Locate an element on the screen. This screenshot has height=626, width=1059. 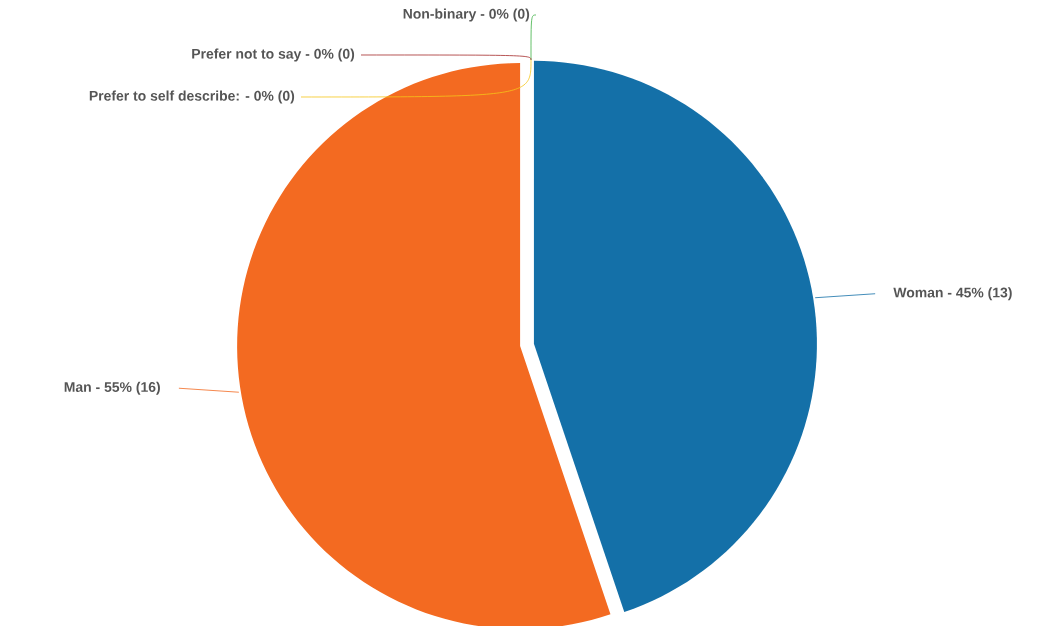
category-label: Non-binary - 0% (0) is located at coordinates (466, 15).